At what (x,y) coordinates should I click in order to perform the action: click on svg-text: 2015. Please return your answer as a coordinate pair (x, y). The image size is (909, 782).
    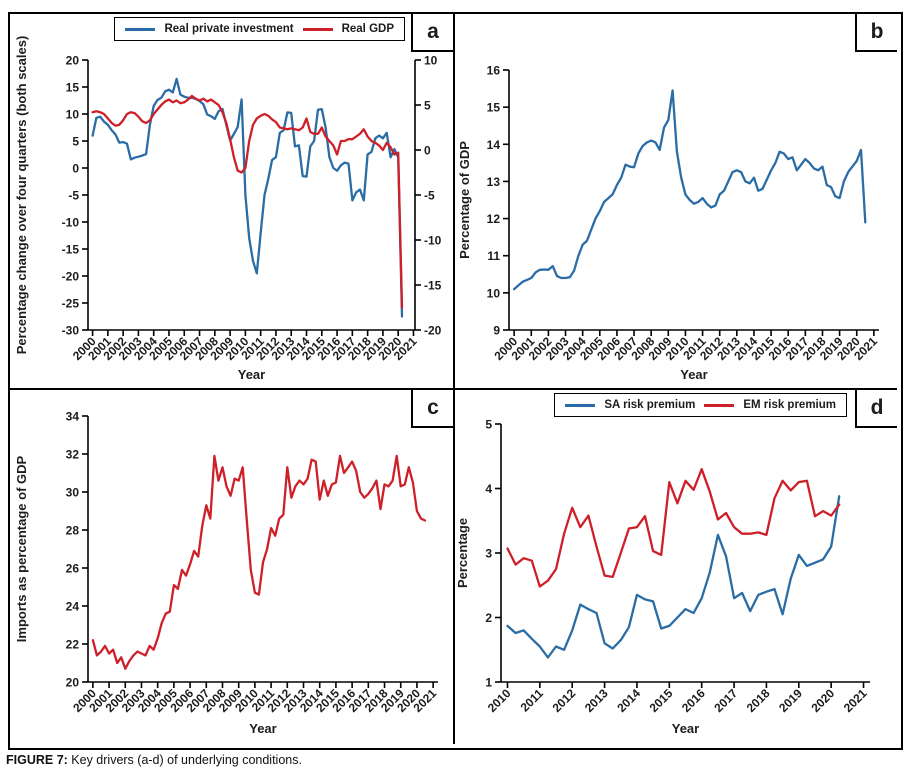
    Looking at the image, I should click on (661, 700).